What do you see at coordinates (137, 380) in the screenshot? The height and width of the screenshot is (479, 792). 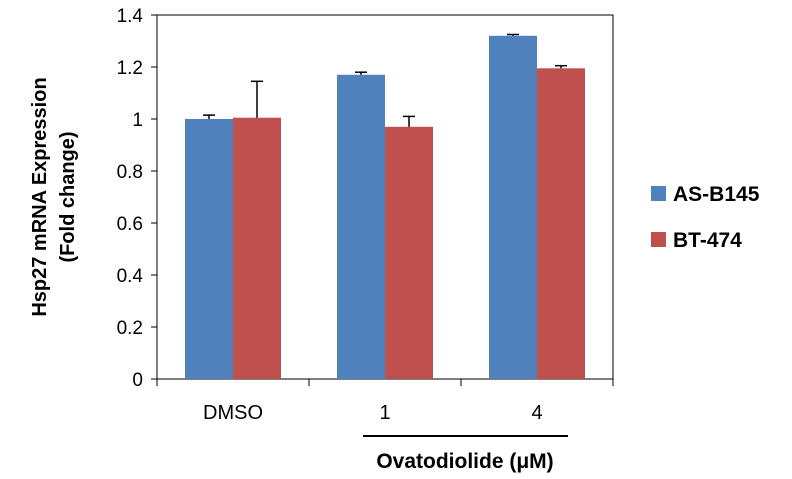 I see `y-tick-label: 0` at bounding box center [137, 380].